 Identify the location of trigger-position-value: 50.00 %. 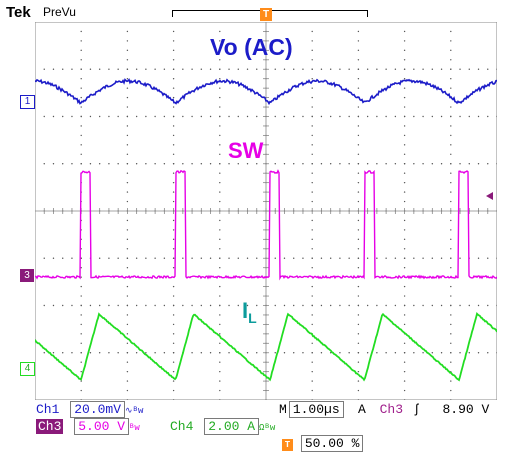
(332, 443).